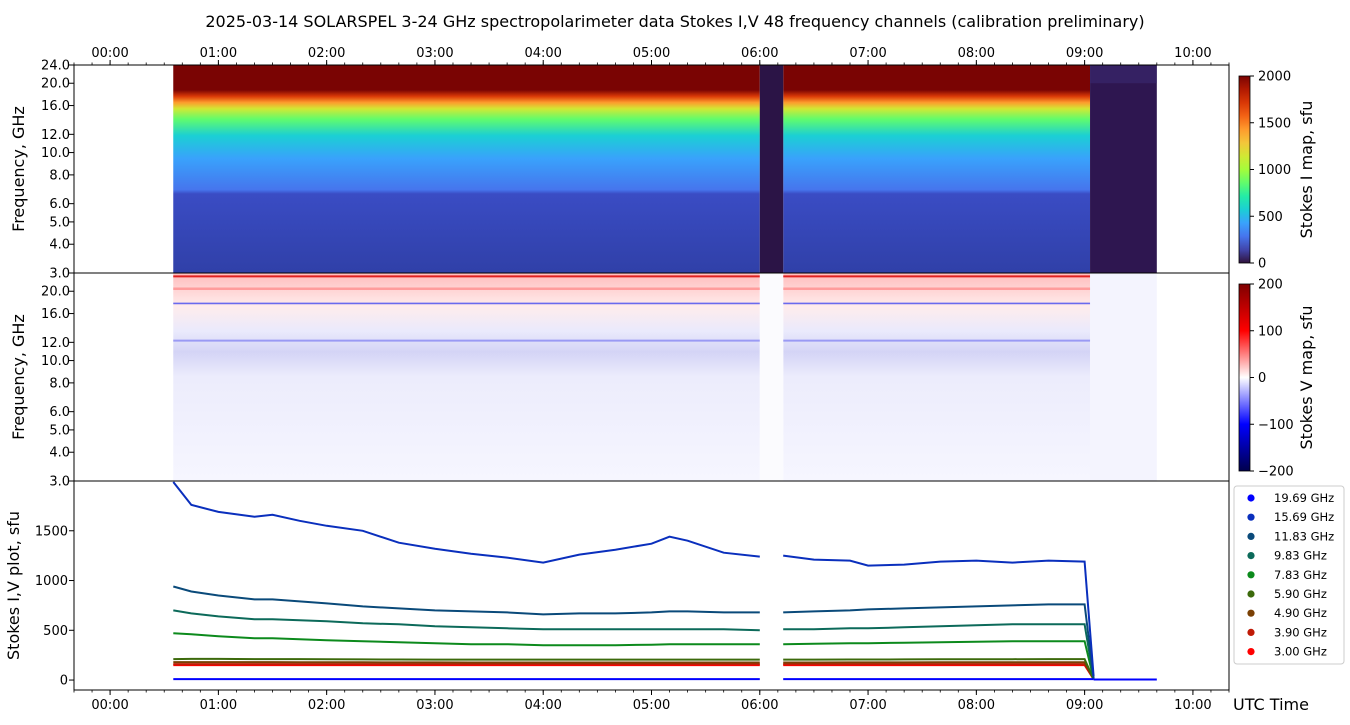  What do you see at coordinates (771, 169) in the screenshot?
I see `stokes-i-gap-block` at bounding box center [771, 169].